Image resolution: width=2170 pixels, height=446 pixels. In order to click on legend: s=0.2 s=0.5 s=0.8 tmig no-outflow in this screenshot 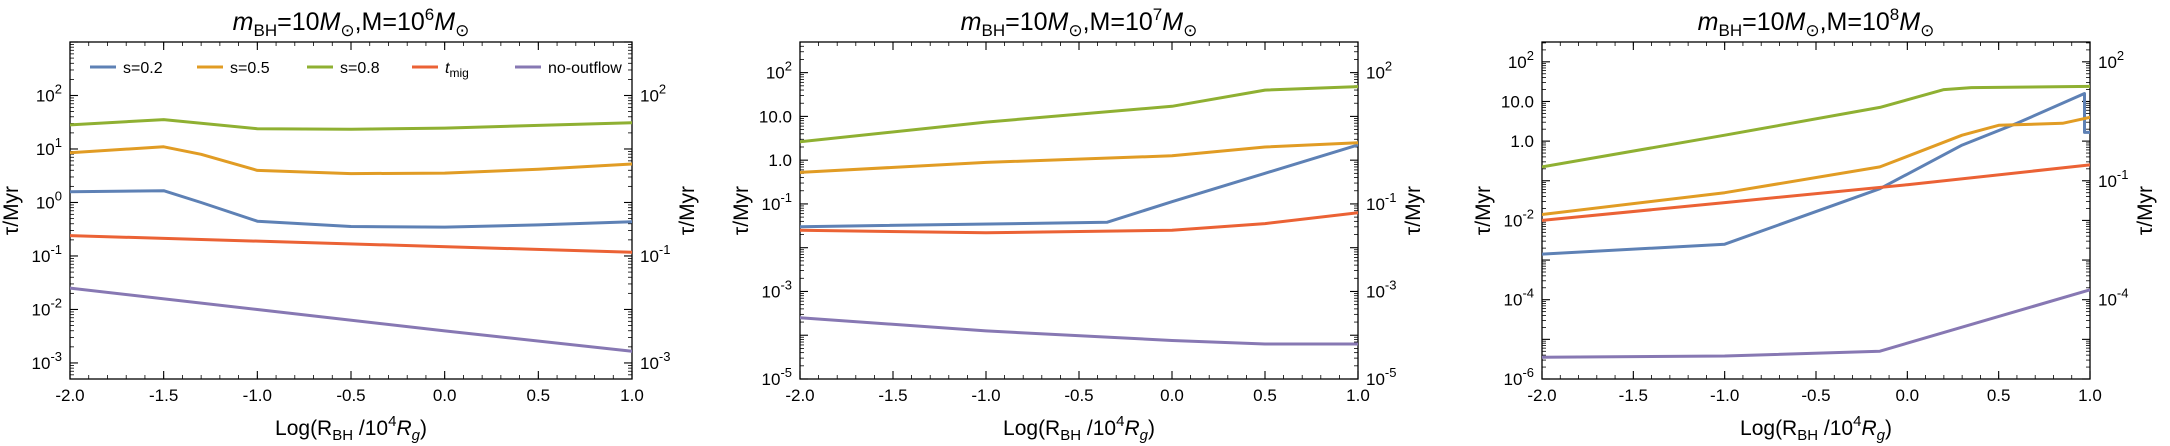, I will do `click(356, 70)`.